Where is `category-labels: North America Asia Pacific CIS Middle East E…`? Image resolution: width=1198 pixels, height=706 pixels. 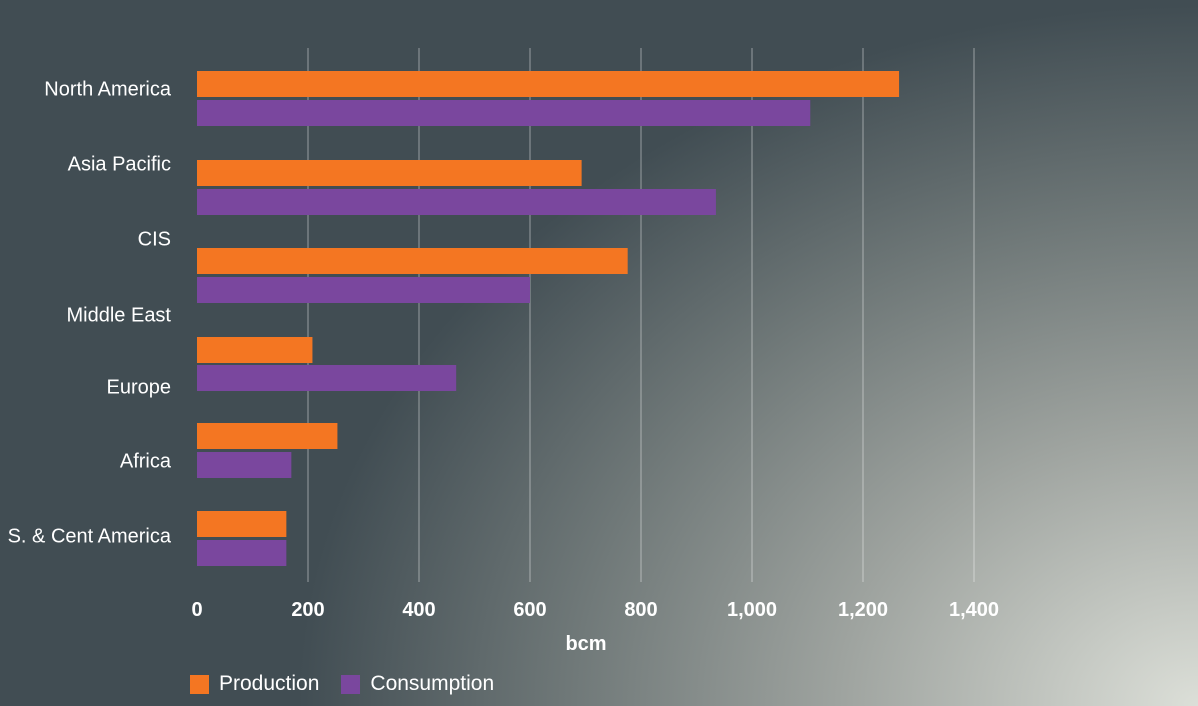 category-labels: North America Asia Pacific CIS Middle East E… is located at coordinates (90, 312).